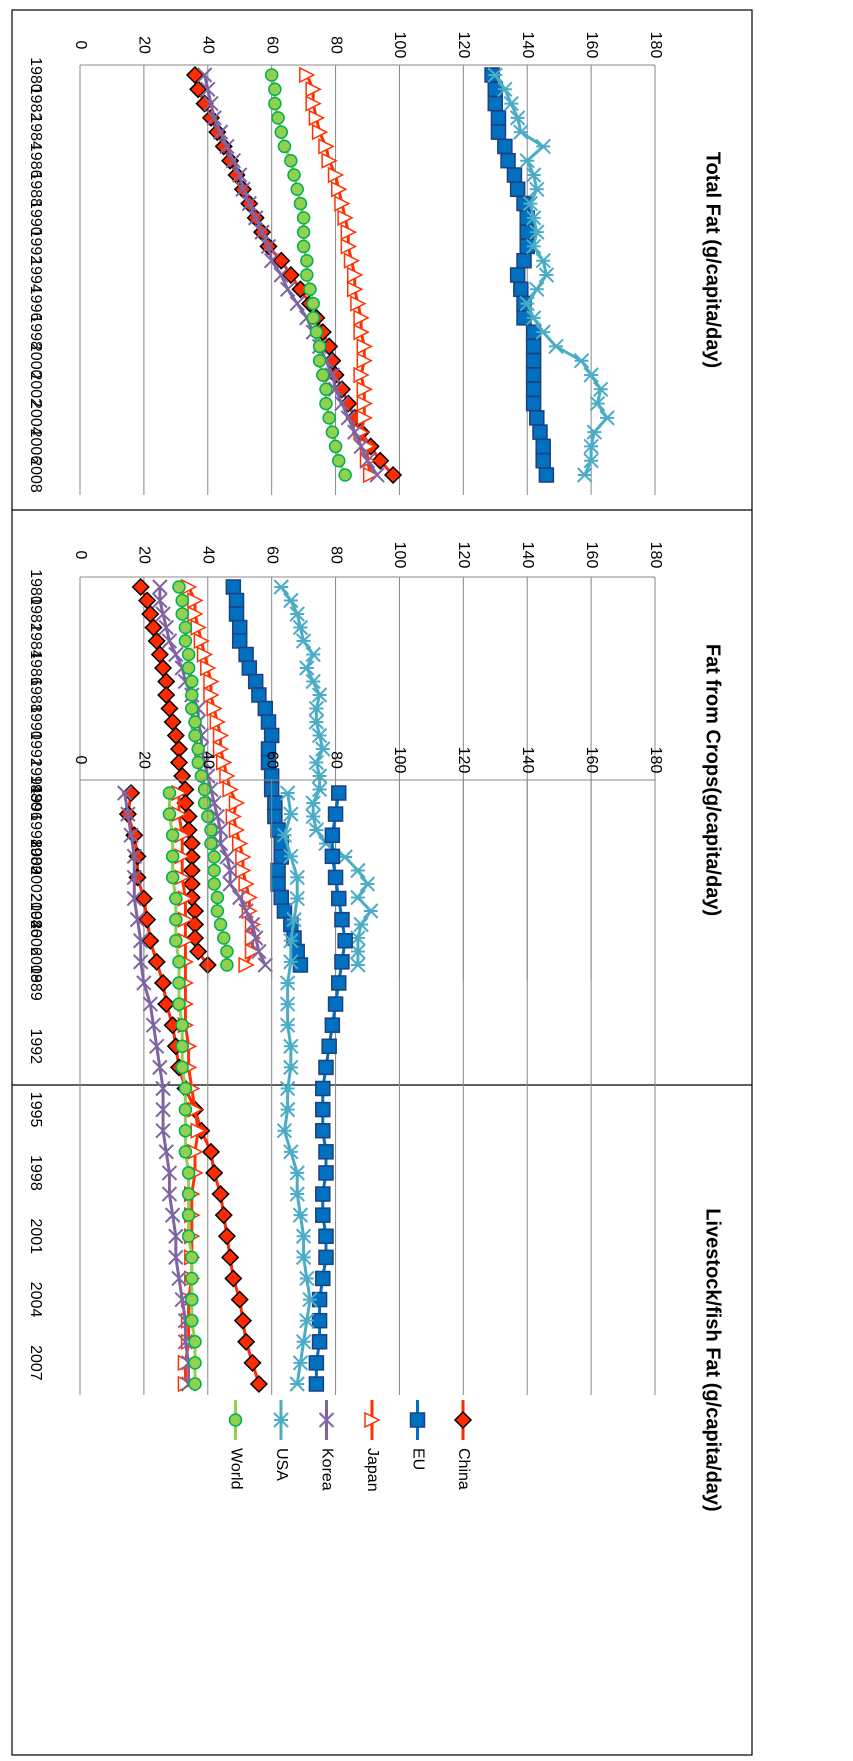 The height and width of the screenshot is (1761, 853). Describe the element at coordinates (655, 45) in the screenshot. I see `y-tick-label: 180` at that location.